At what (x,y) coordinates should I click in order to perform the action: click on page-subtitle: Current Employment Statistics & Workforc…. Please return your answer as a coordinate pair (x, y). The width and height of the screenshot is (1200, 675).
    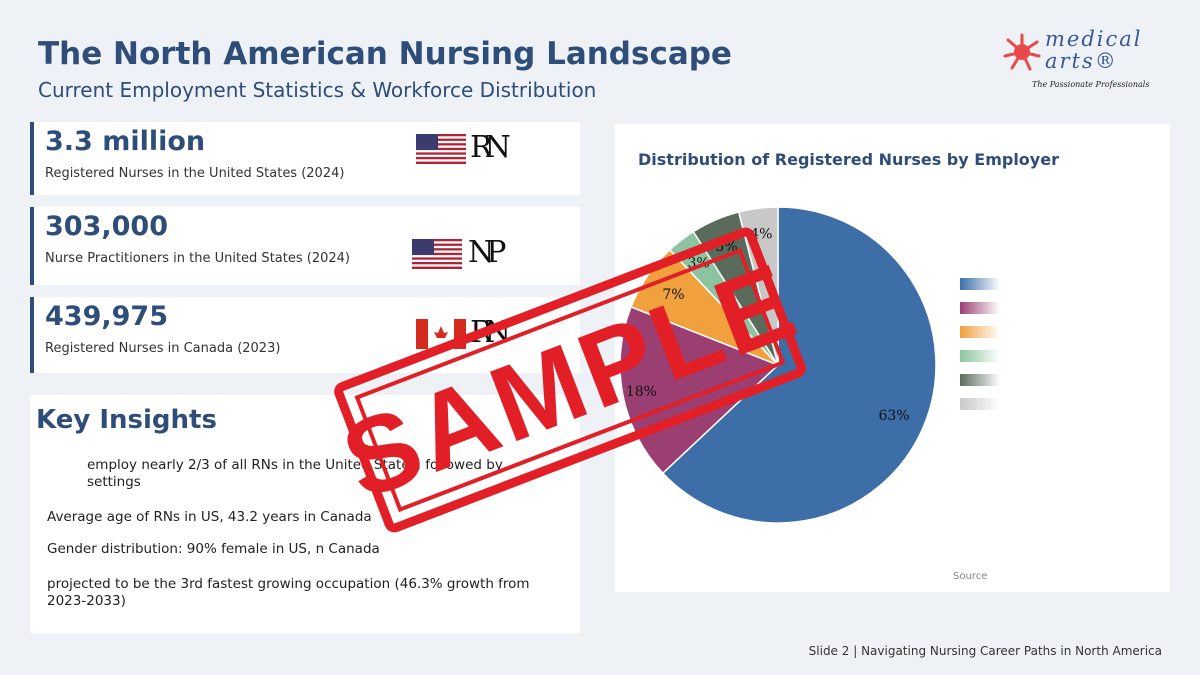
    Looking at the image, I should click on (317, 90).